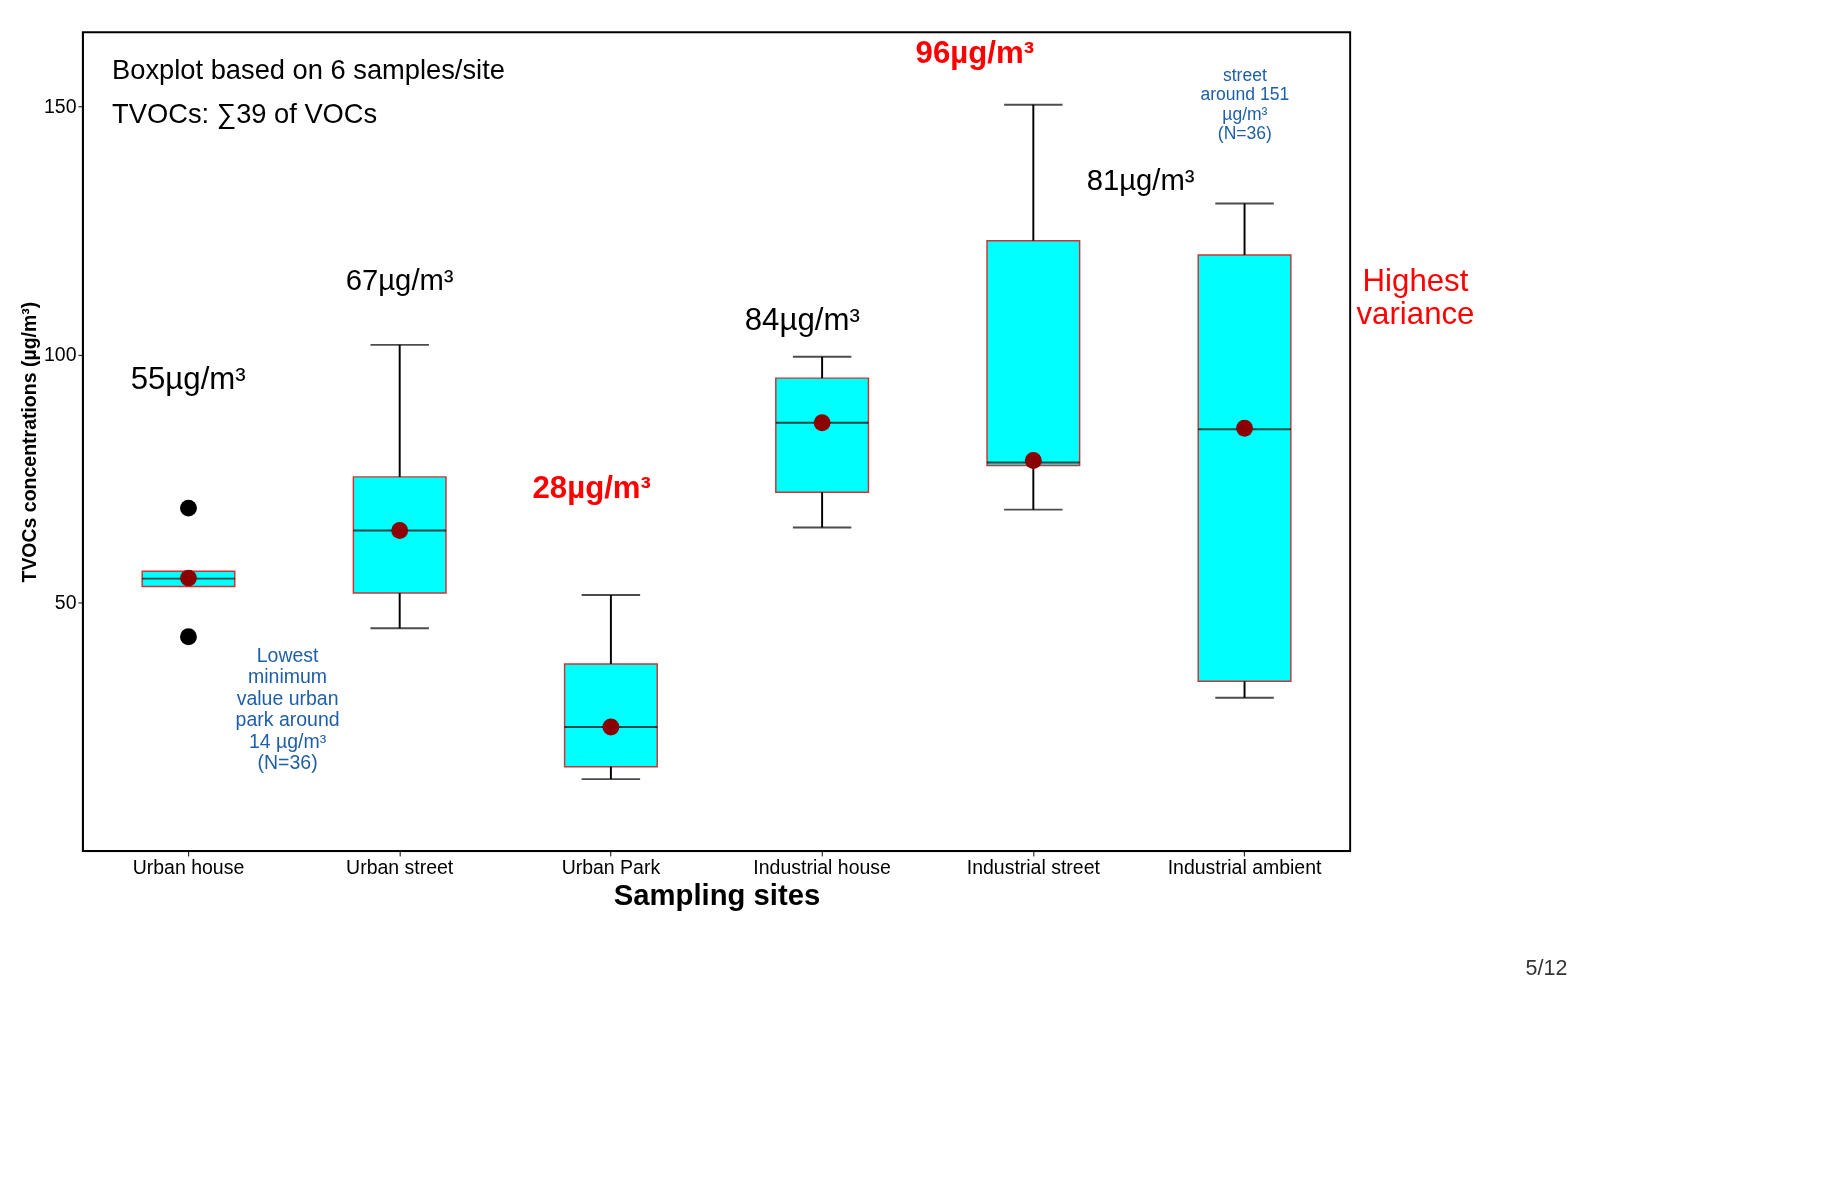  What do you see at coordinates (29, 442) in the screenshot?
I see `y-axis-title: TVOCs concentrations (µg/m³)` at bounding box center [29, 442].